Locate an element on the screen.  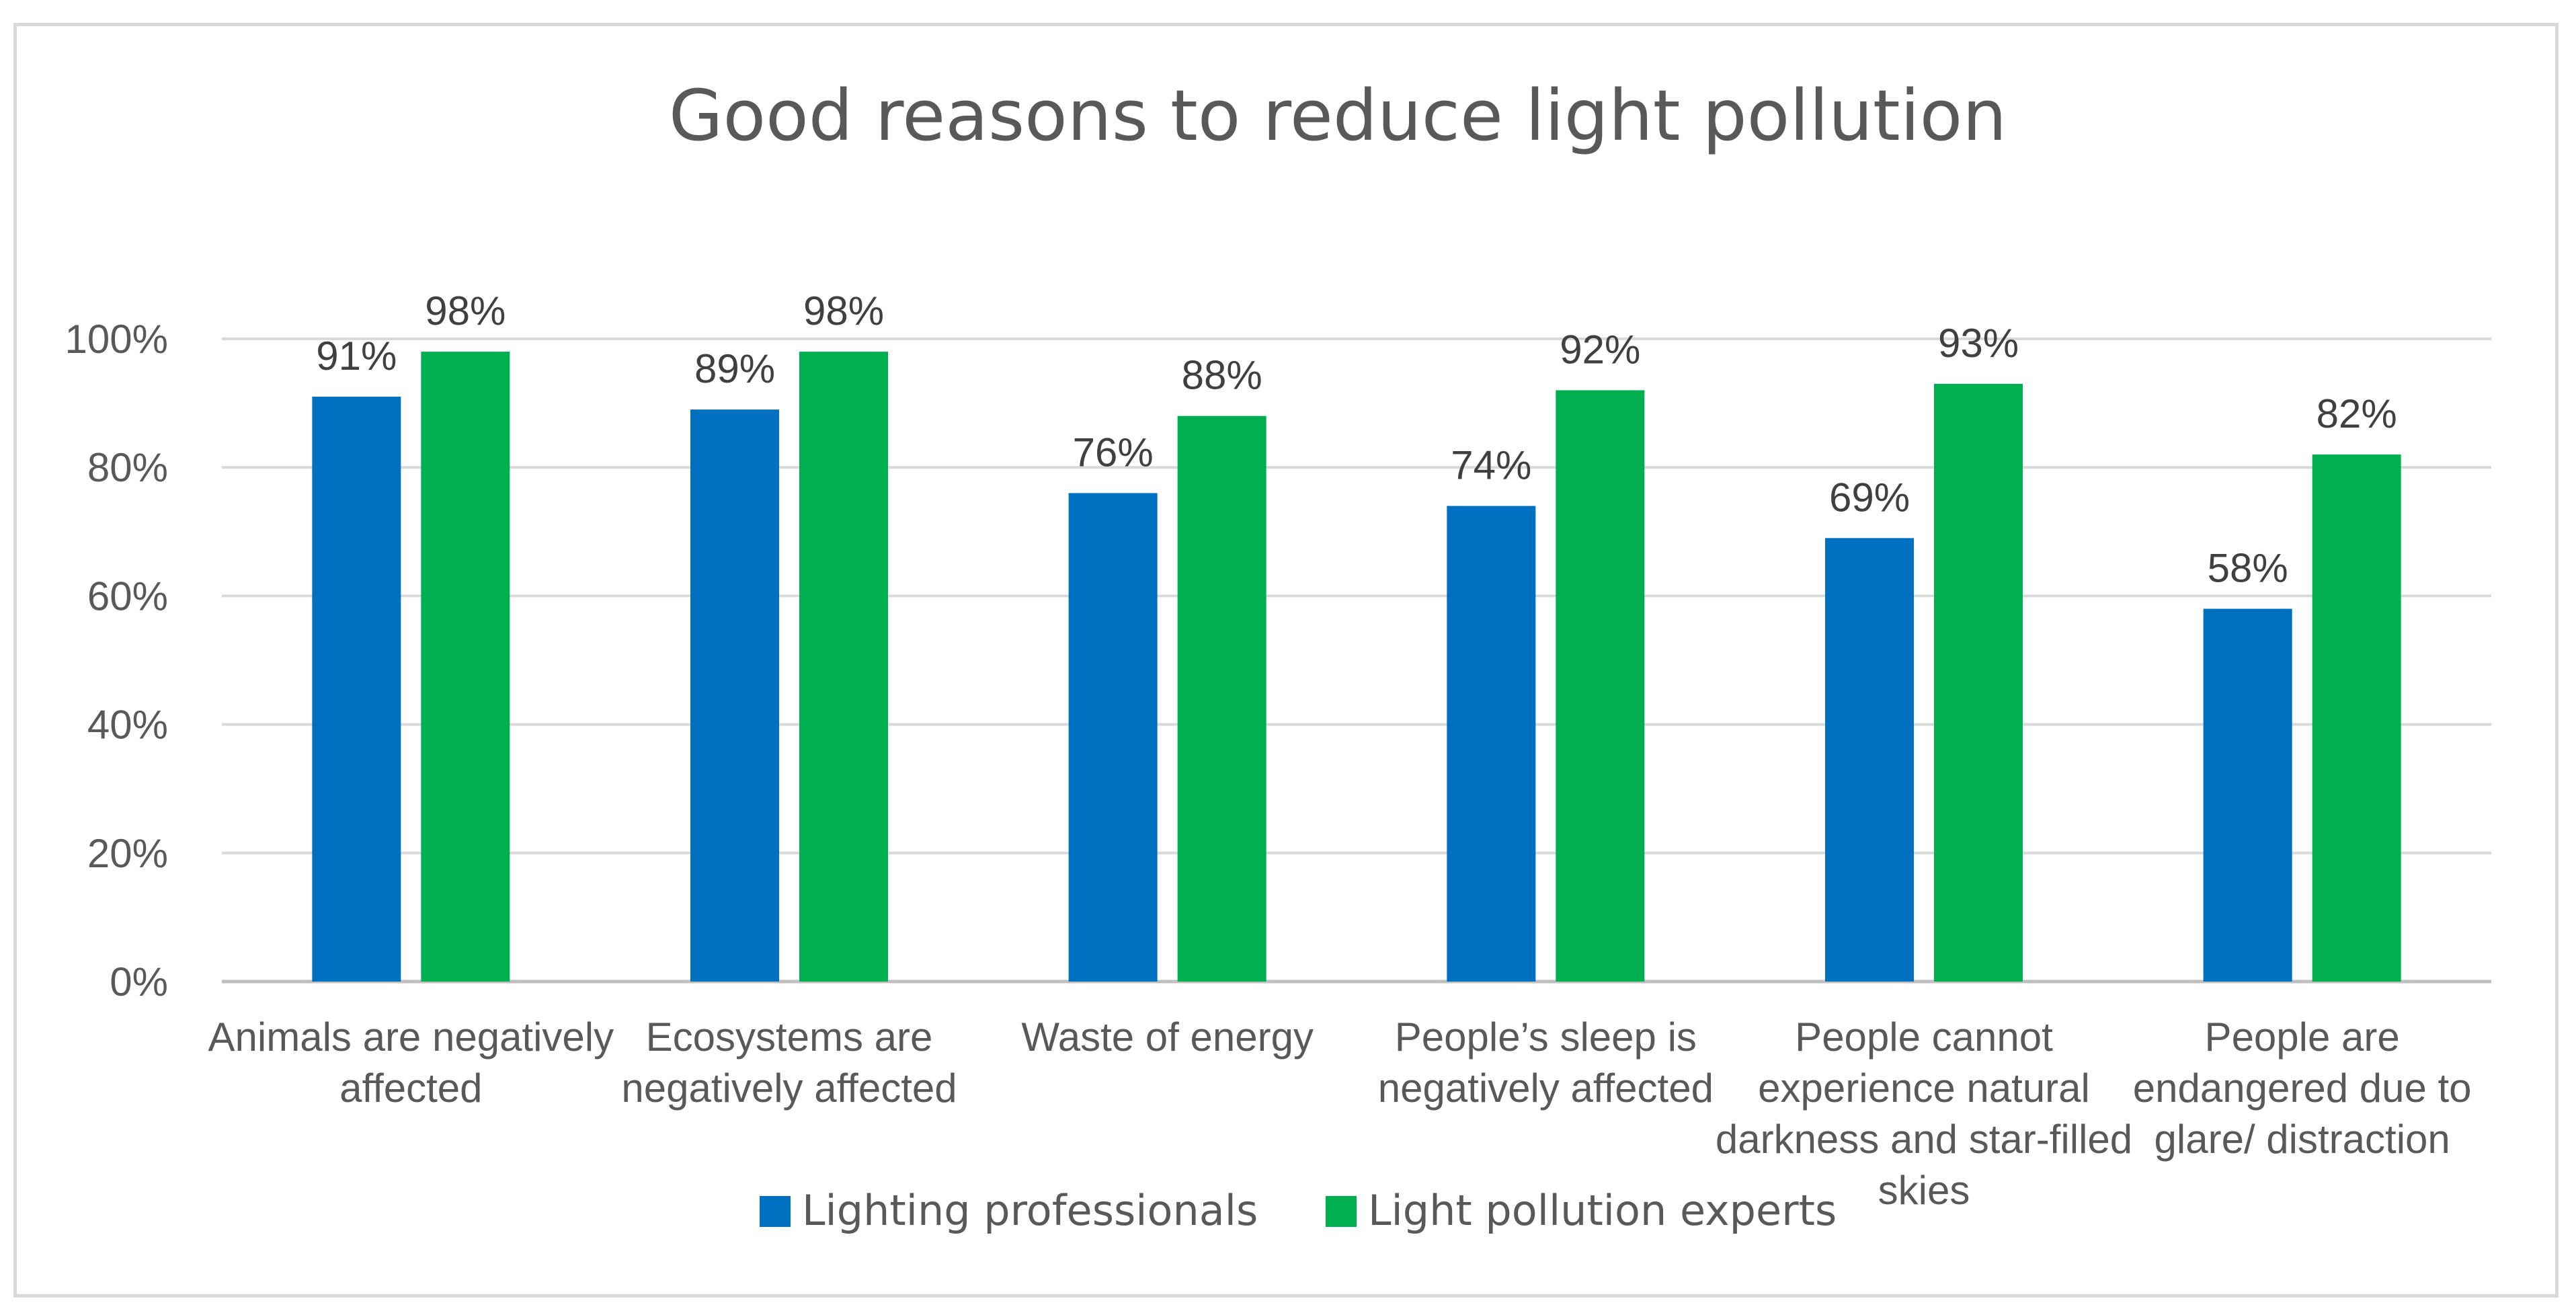
y-tick-label: 20% is located at coordinates (127, 853).